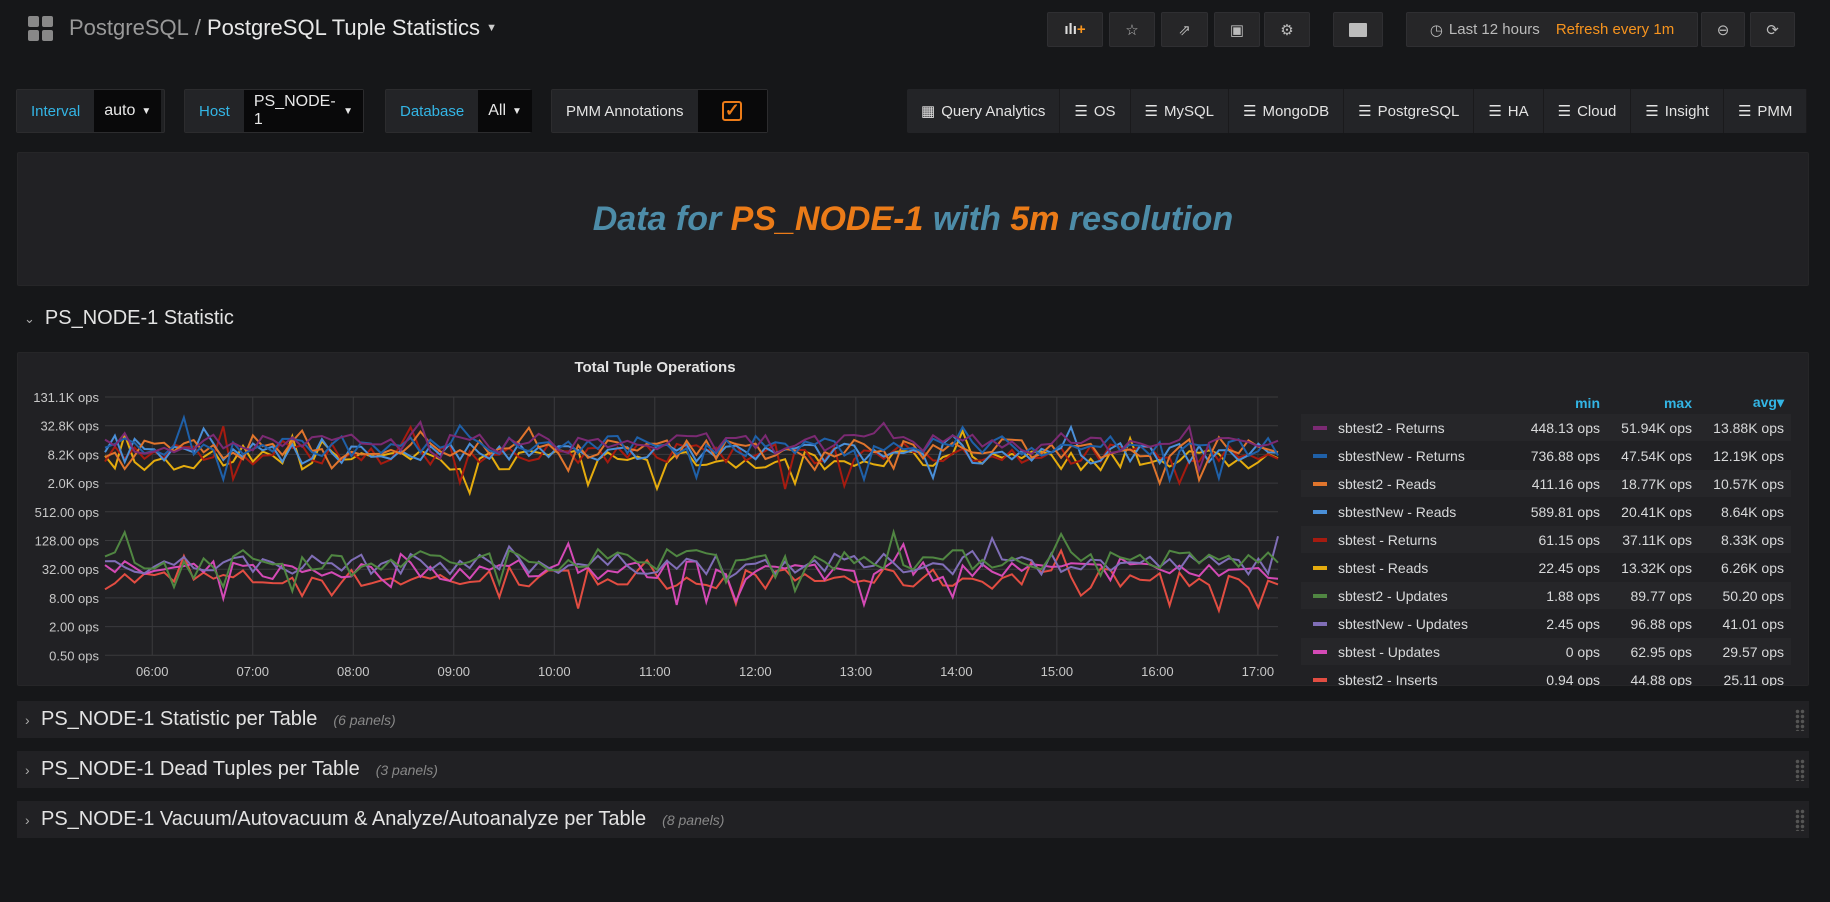 The image size is (1830, 902). I want to click on add-panel-icon: ılı+, so click(1075, 29).